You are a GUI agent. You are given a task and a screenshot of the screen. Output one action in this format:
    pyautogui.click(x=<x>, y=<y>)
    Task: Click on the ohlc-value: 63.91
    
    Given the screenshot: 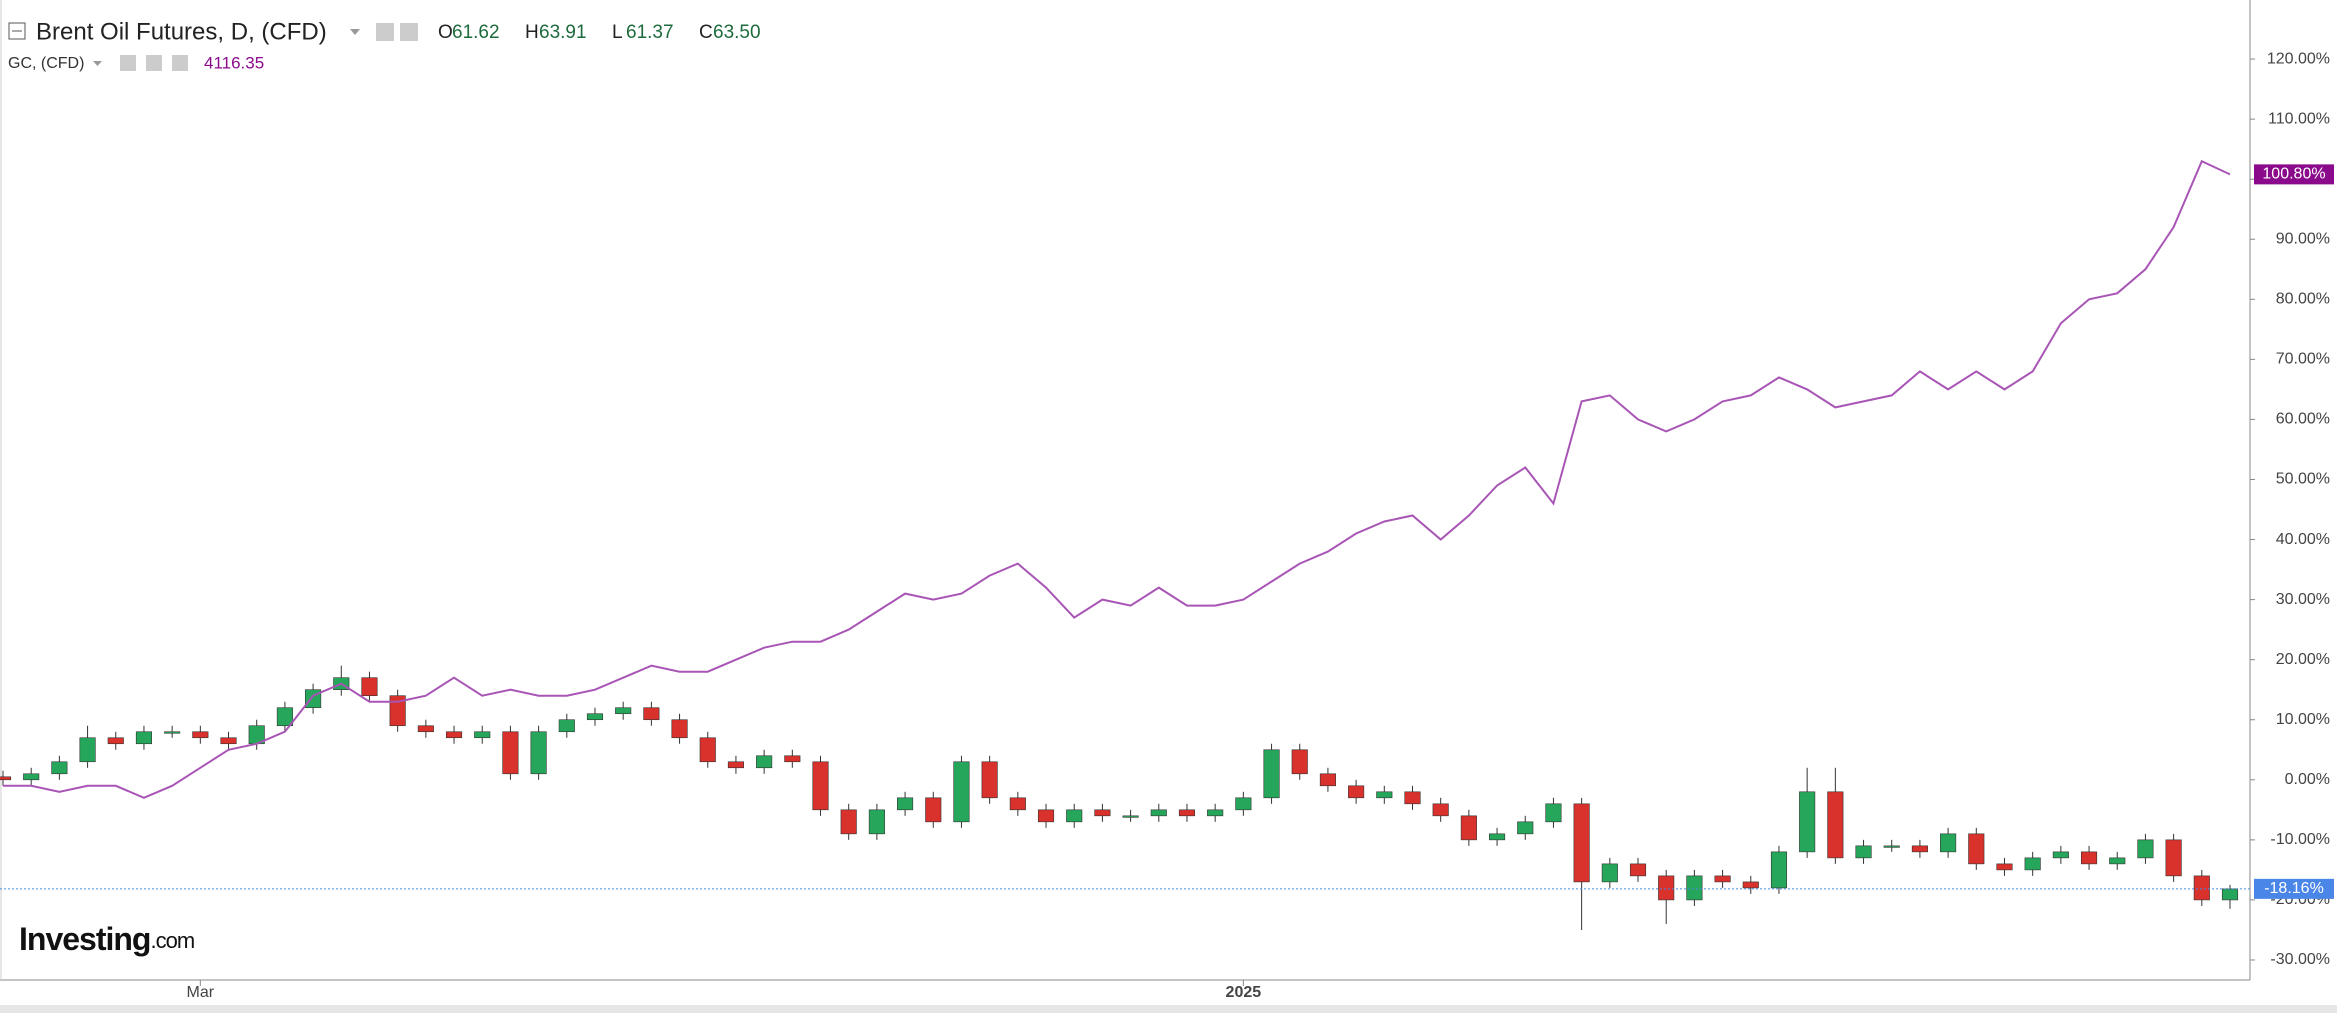 What is the action you would take?
    pyautogui.click(x=563, y=32)
    